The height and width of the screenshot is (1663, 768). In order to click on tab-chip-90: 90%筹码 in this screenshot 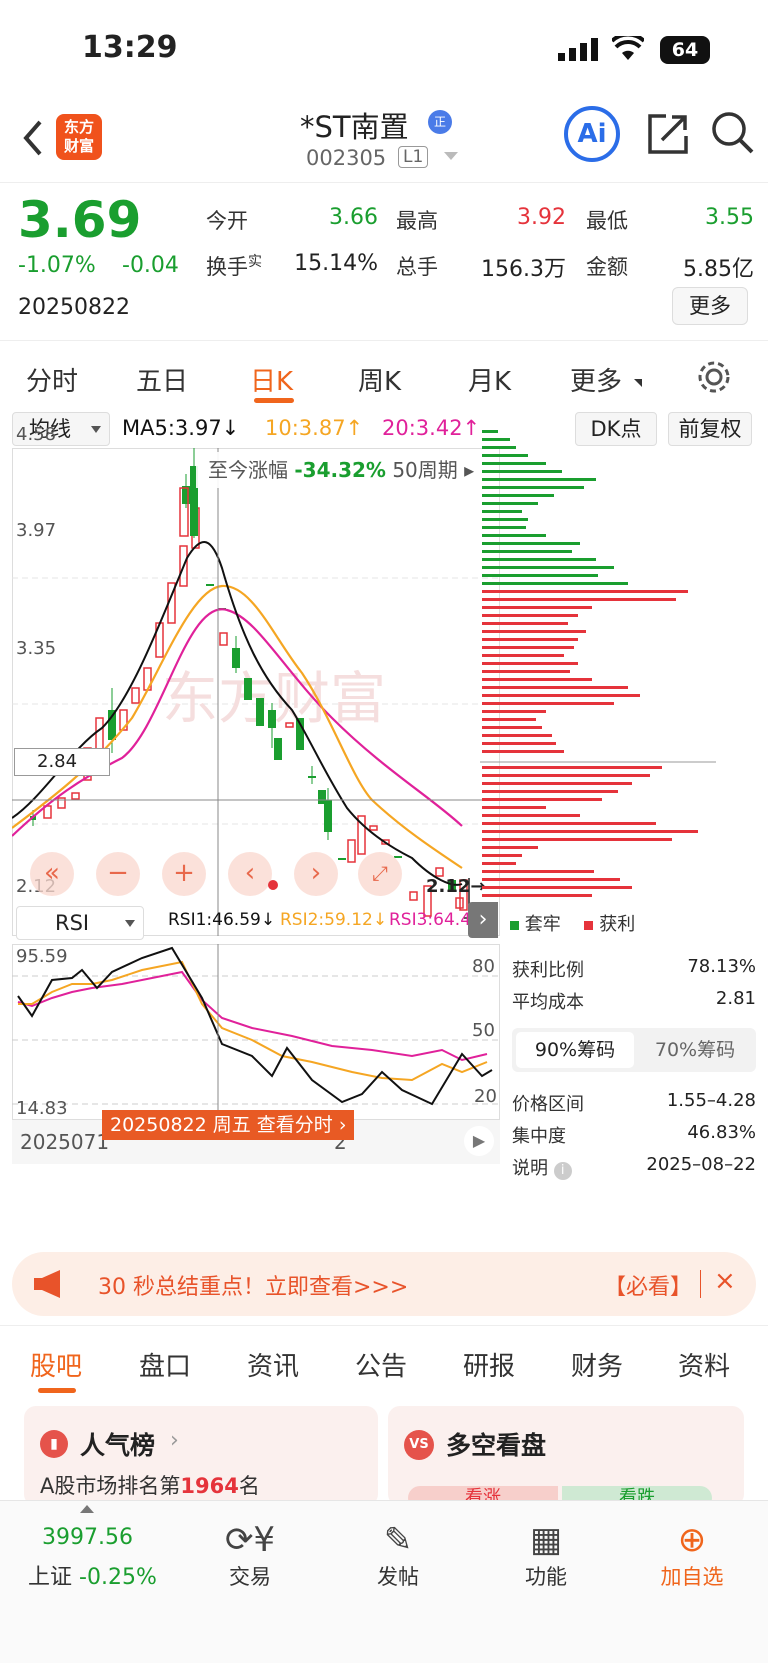, I will do `click(575, 1050)`.